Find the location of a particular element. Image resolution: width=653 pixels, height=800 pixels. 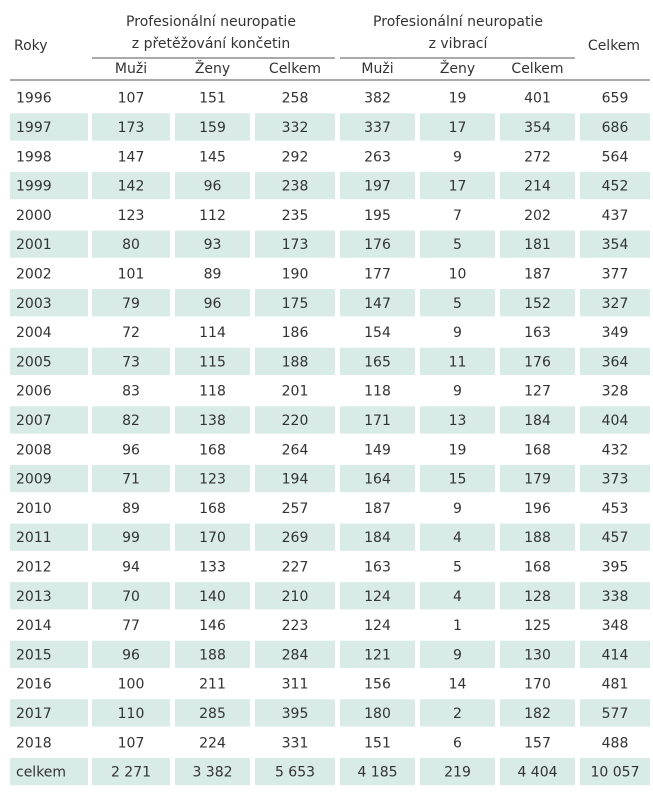

cell: 190 is located at coordinates (295, 274).